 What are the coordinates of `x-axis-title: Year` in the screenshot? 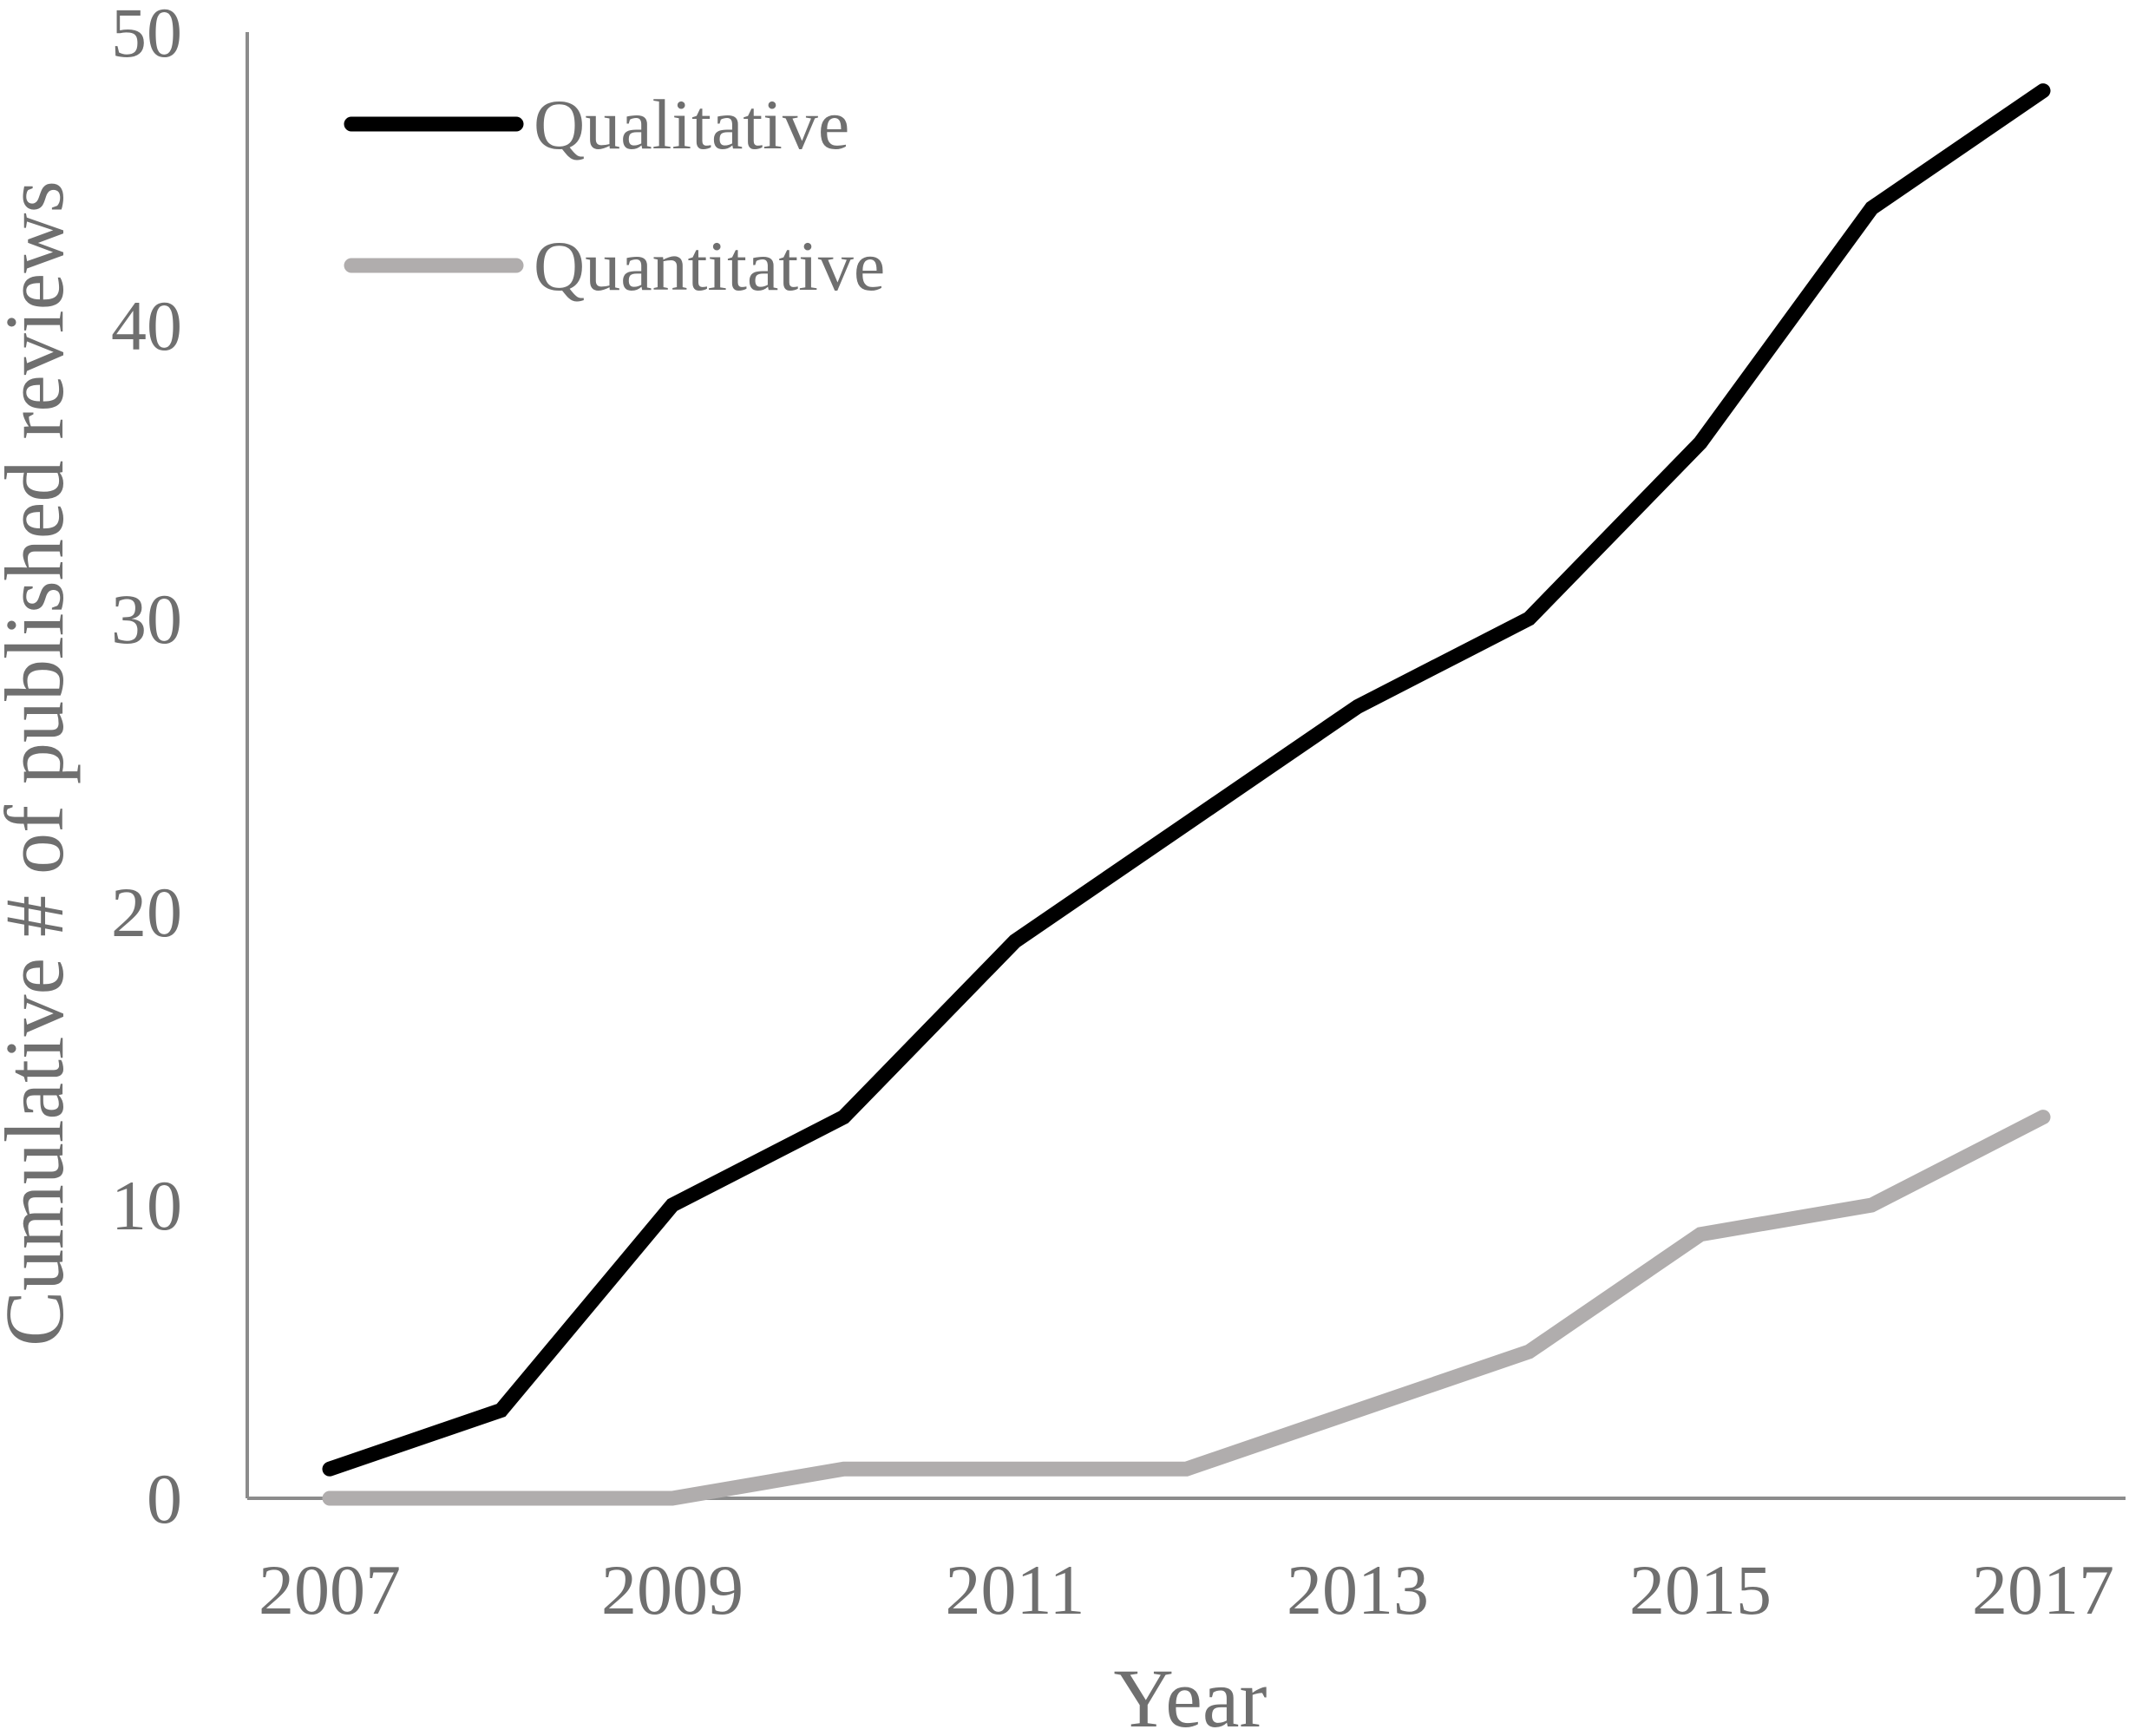 It's located at (1191, 1694).